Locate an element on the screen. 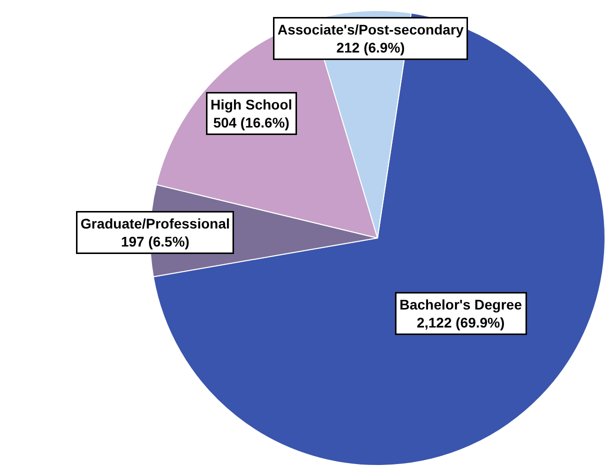  slice-label: High School is located at coordinates (251, 104).